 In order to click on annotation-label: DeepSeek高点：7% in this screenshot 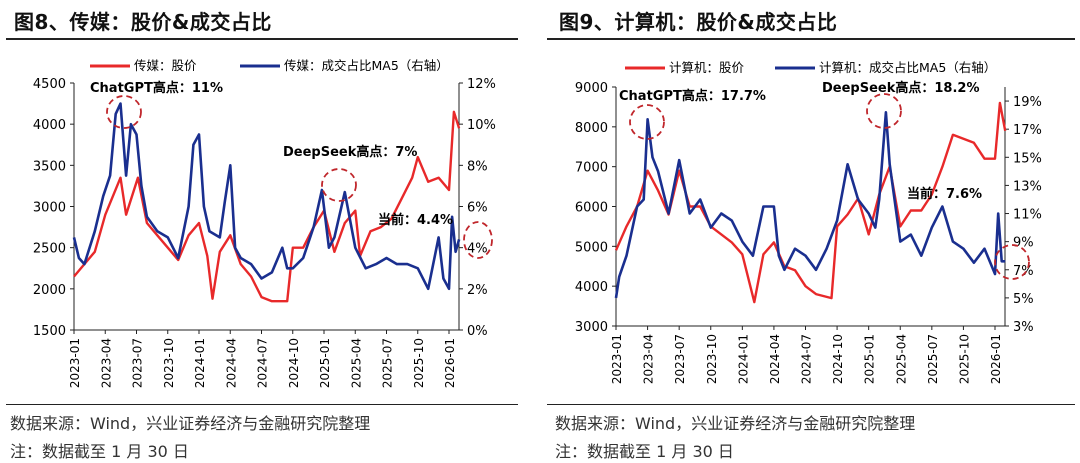, I will do `click(350, 152)`.